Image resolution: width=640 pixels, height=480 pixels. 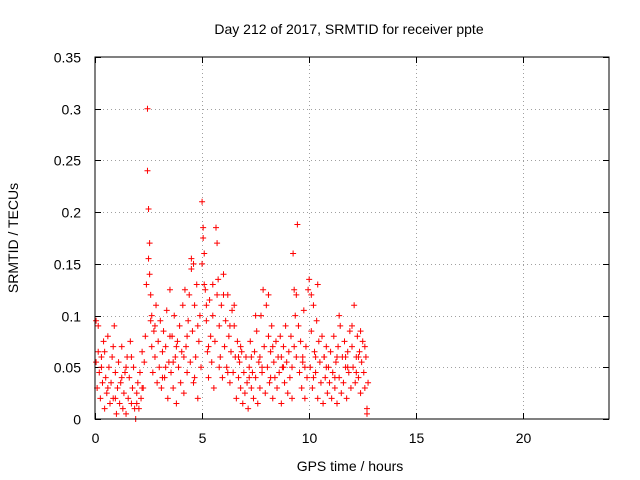 What do you see at coordinates (72, 213) in the screenshot?
I see `y-tick-label: 0.2` at bounding box center [72, 213].